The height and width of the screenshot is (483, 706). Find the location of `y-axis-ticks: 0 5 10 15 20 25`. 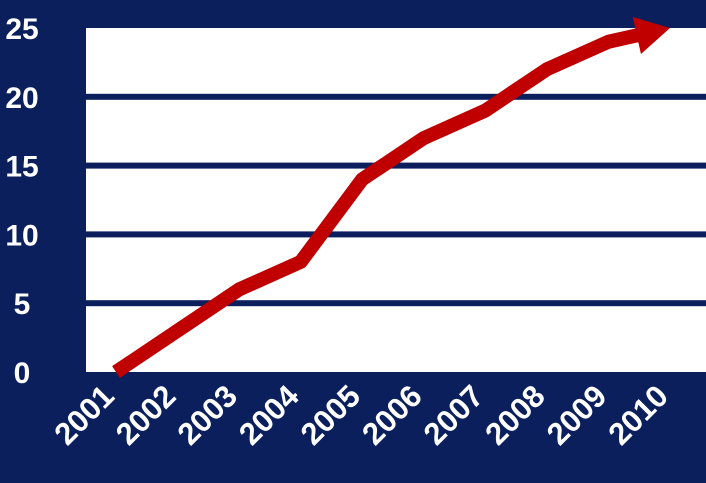

y-axis-ticks: 0 5 10 15 20 25 is located at coordinates (21, 201).